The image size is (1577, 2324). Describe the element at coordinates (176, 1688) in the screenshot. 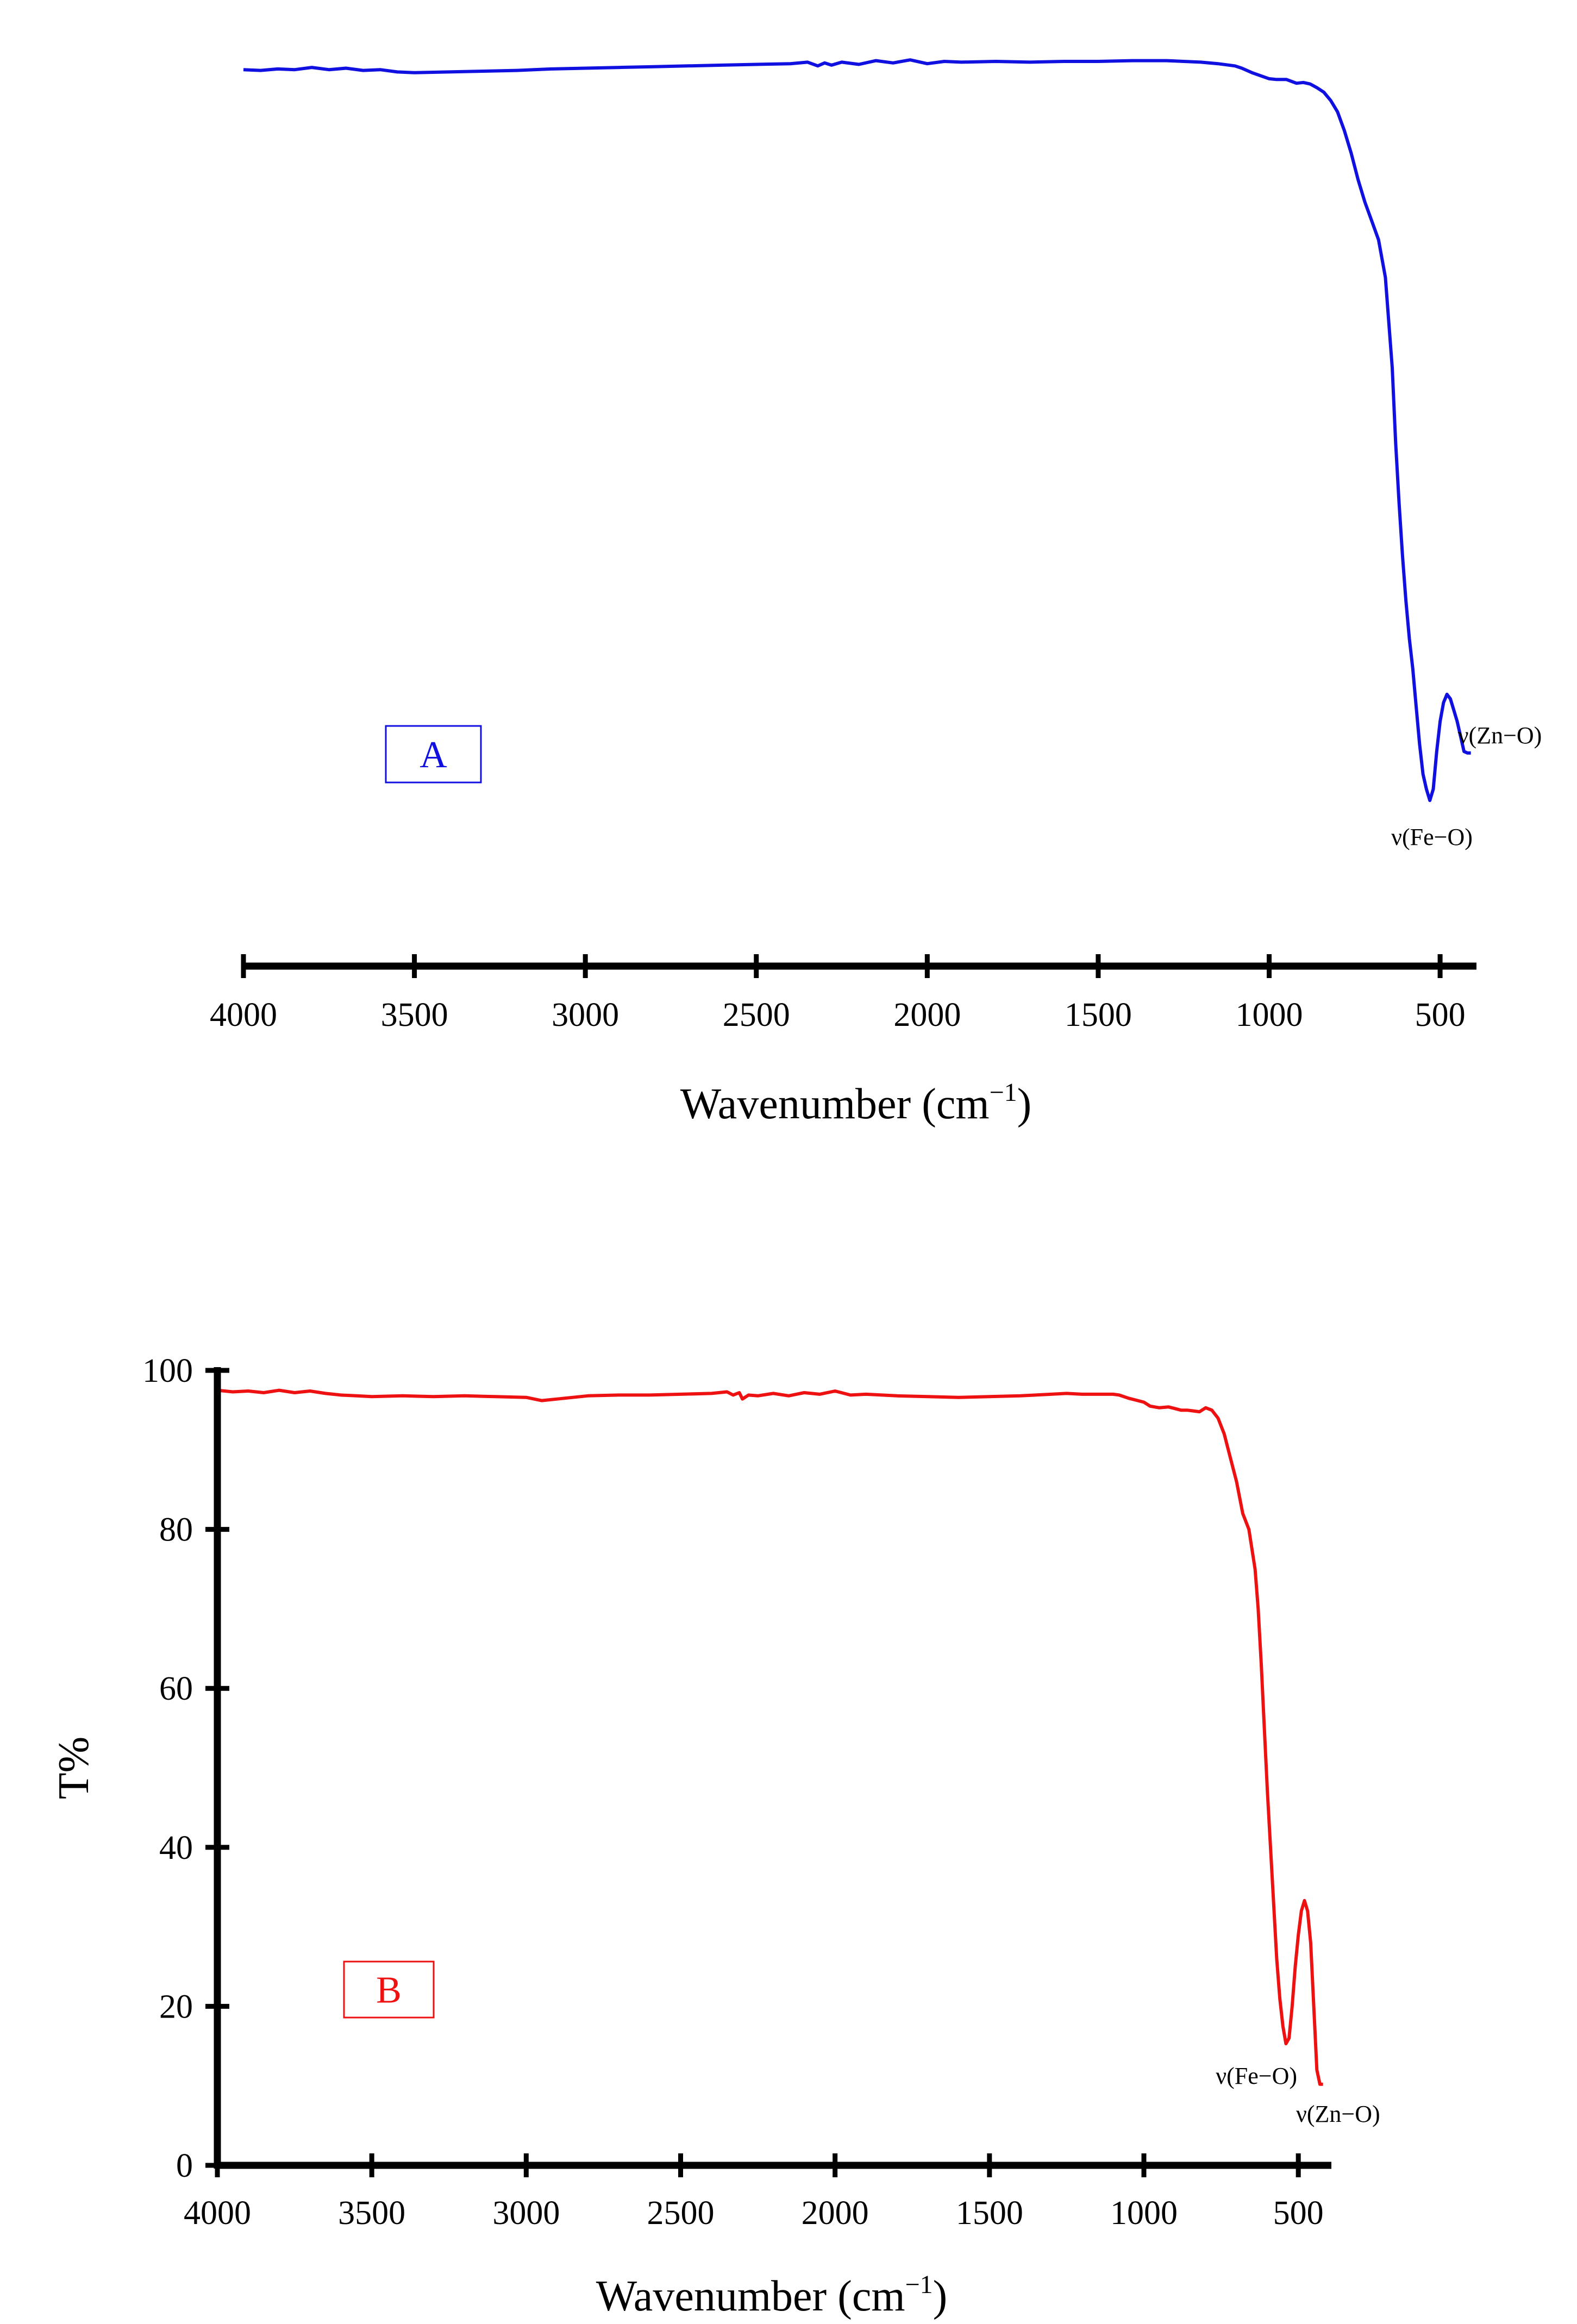

I see `y-tick-label: 60` at that location.